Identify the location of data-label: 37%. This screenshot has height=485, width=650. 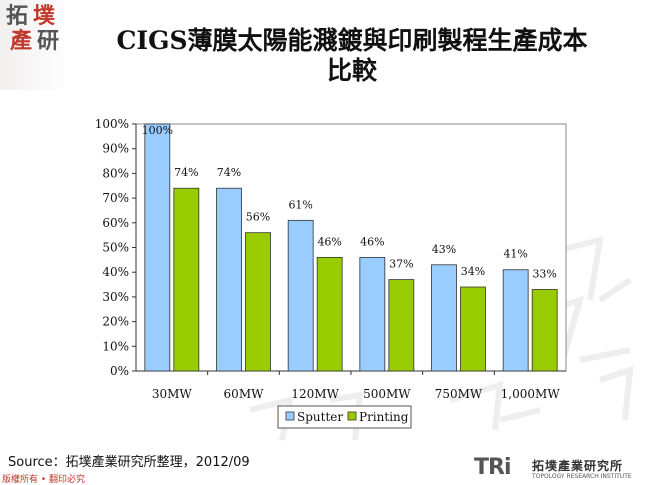
(401, 264).